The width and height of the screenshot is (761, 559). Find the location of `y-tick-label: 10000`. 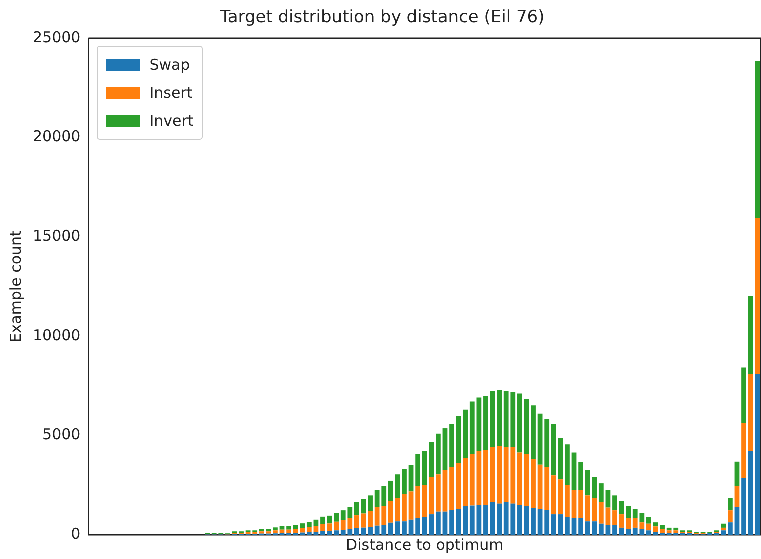

y-tick-label: 10000 is located at coordinates (57, 335).